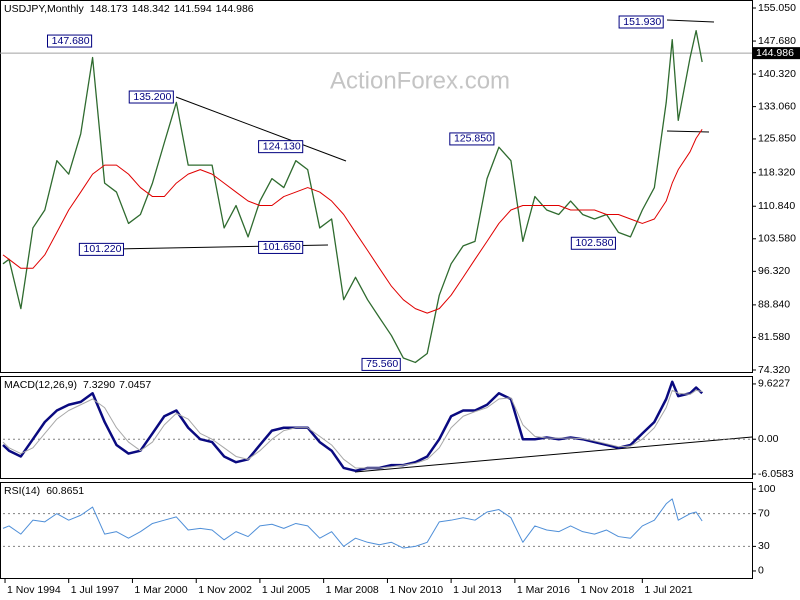 The image size is (800, 600). What do you see at coordinates (352, 590) in the screenshot?
I see `x-tick-label: 1 Mar 2008` at bounding box center [352, 590].